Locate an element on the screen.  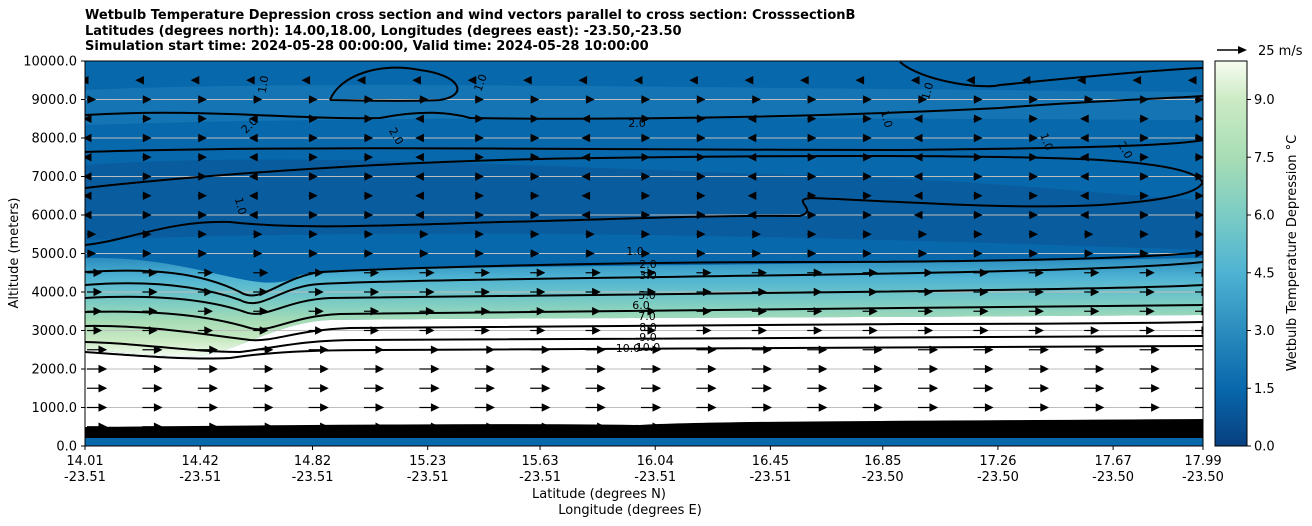
y-tick-label: 7000.0 is located at coordinates (55, 177).